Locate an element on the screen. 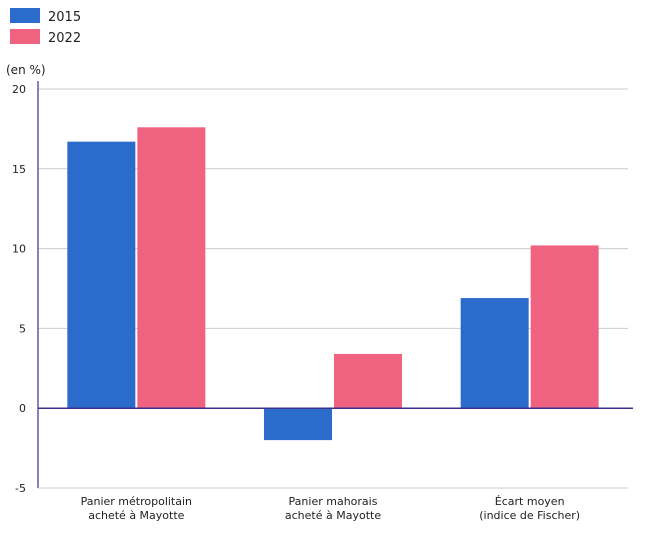  category-label: Écart moyen is located at coordinates (530, 501).